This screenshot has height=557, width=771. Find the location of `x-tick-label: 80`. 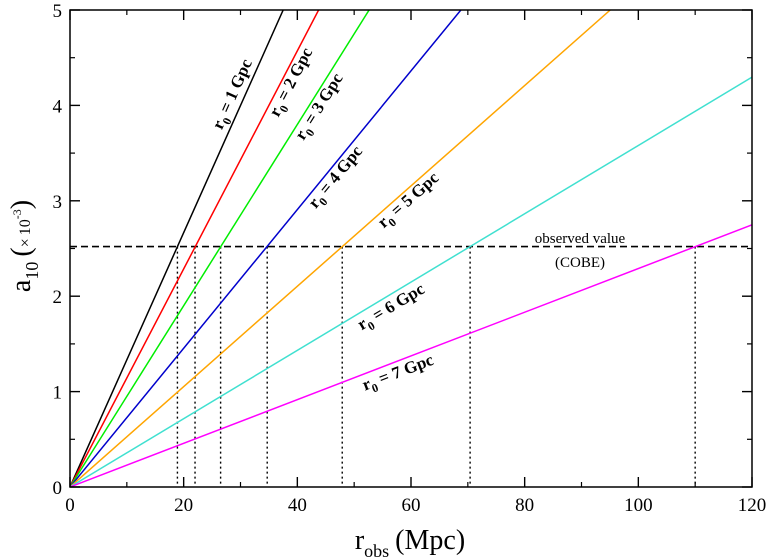

x-tick-label: 80 is located at coordinates (524, 505).